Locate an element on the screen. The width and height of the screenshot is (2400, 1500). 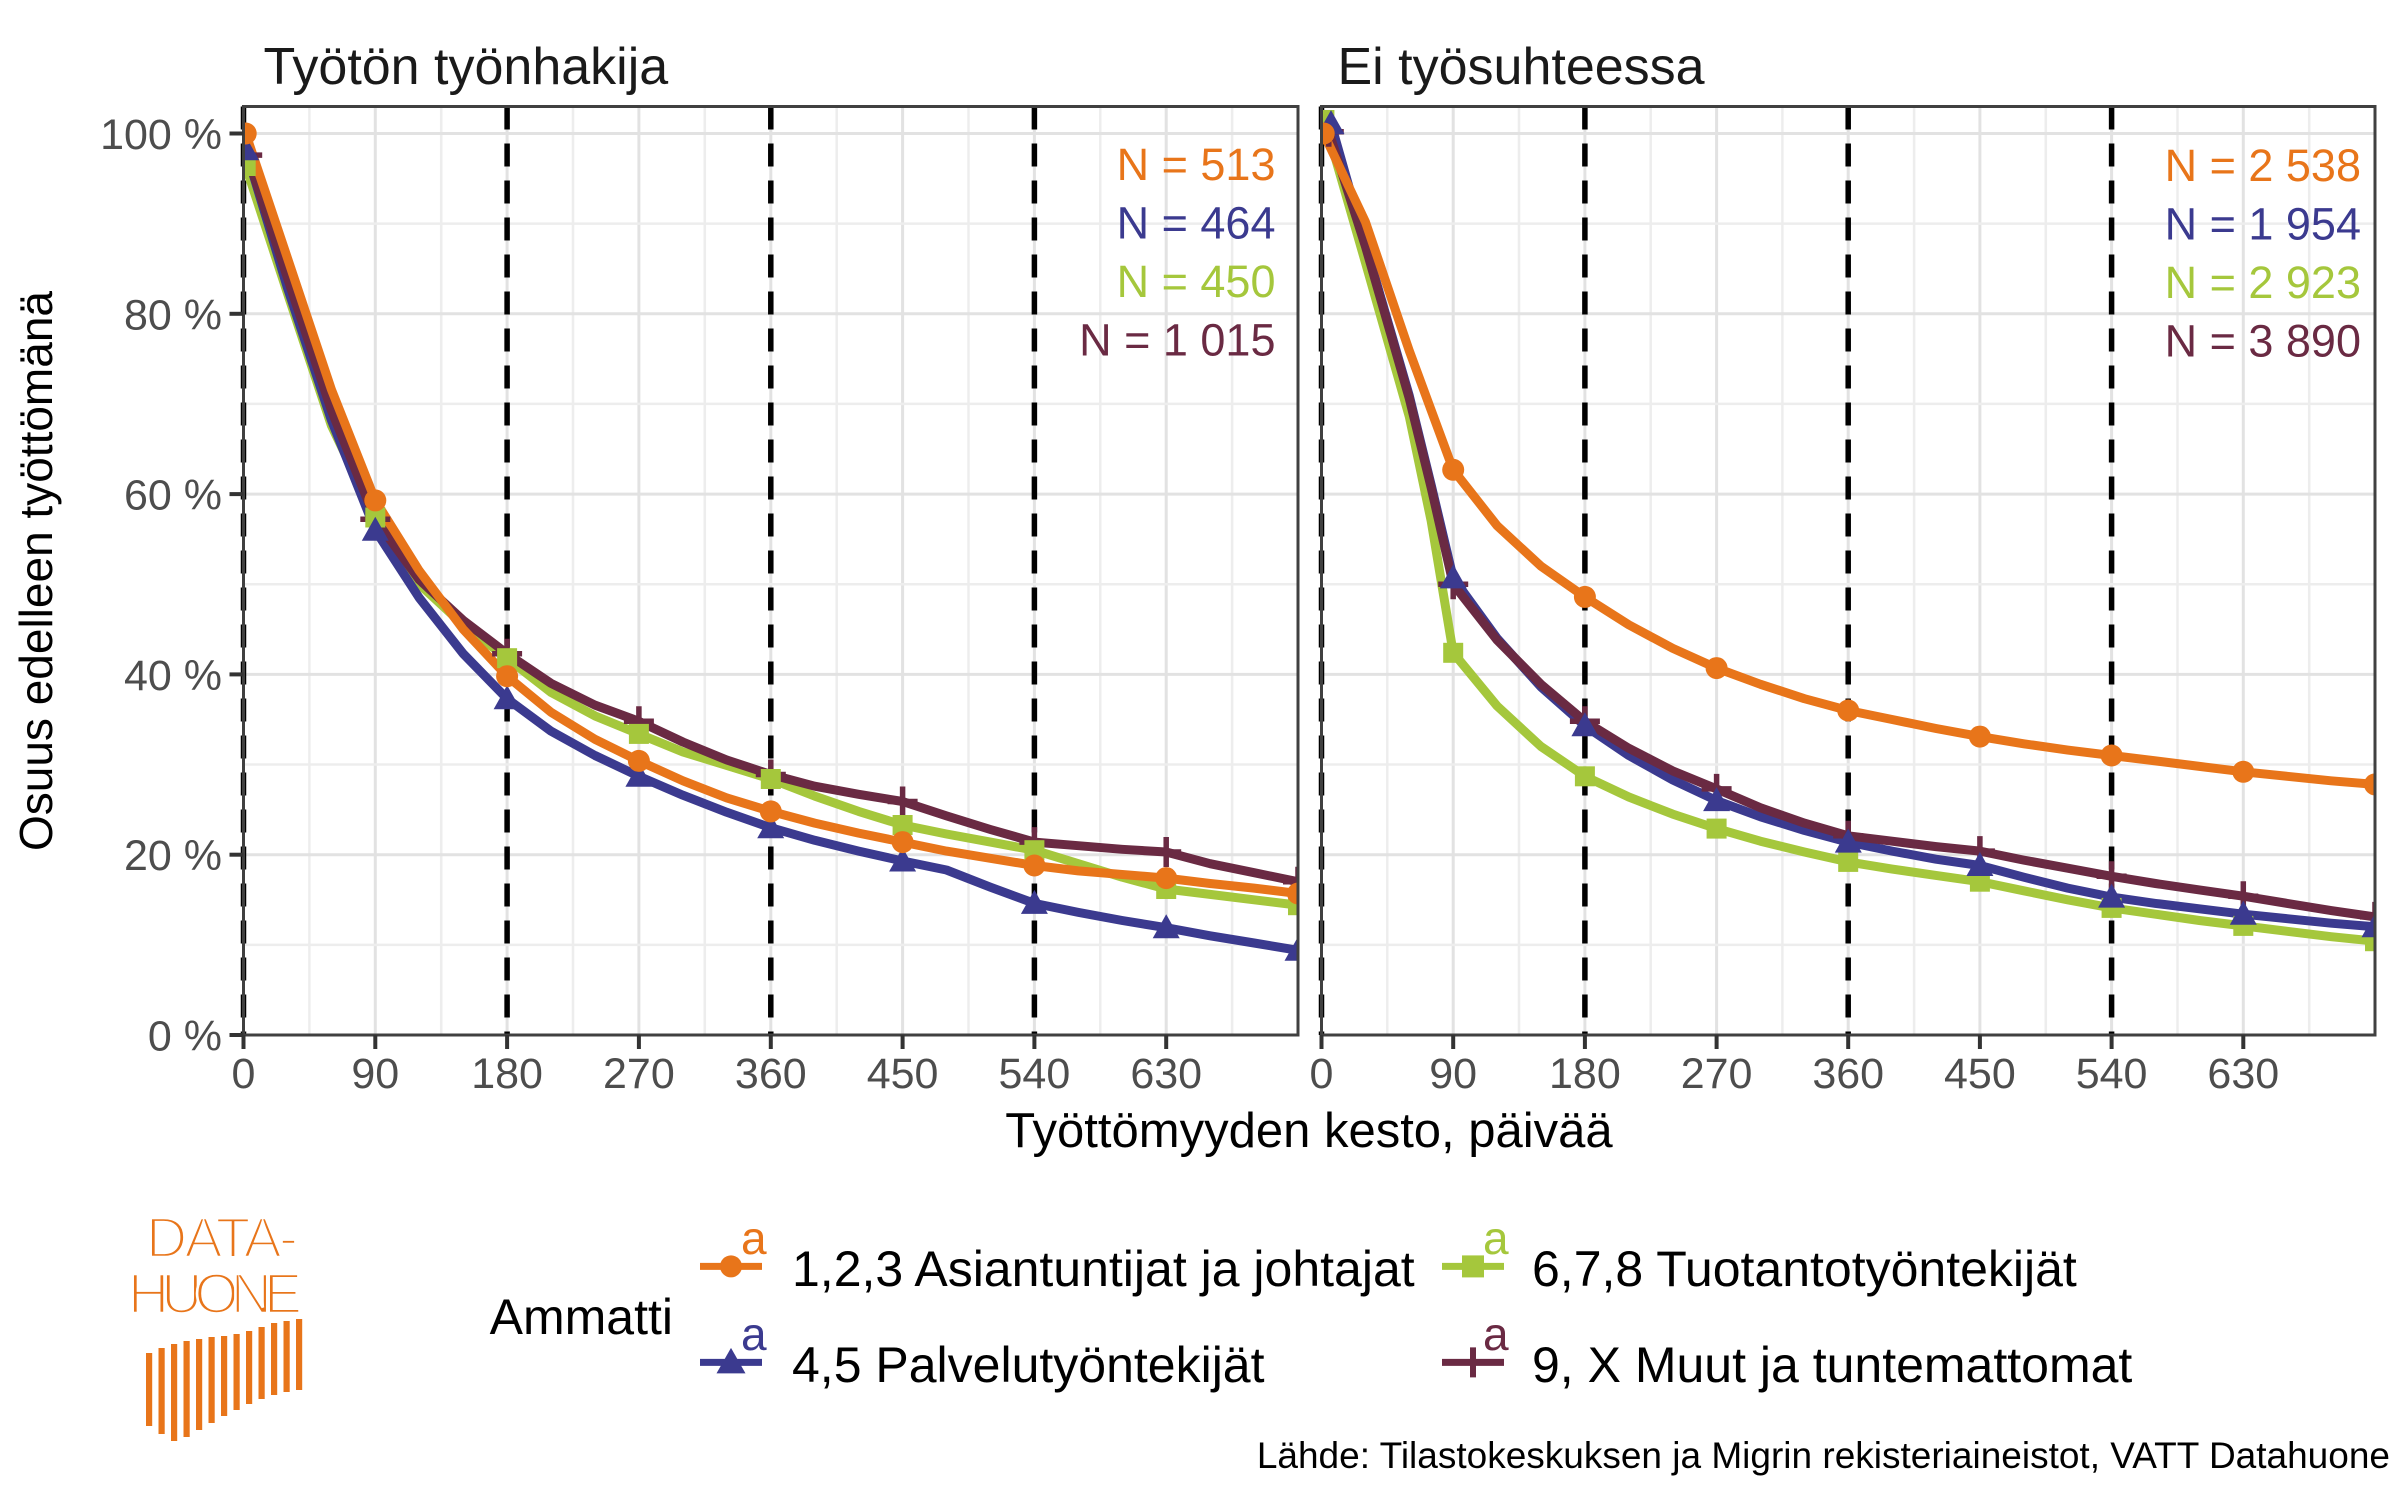
svg-text: N = 3 890 is located at coordinates (2263, 341).